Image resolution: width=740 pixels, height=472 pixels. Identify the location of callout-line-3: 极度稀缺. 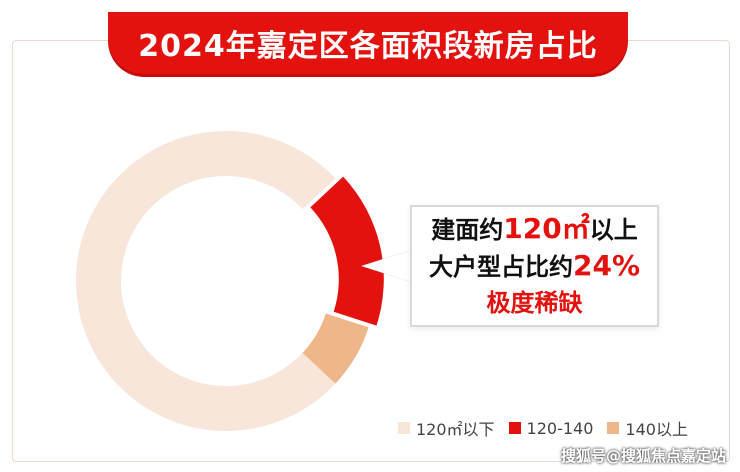
(534, 303).